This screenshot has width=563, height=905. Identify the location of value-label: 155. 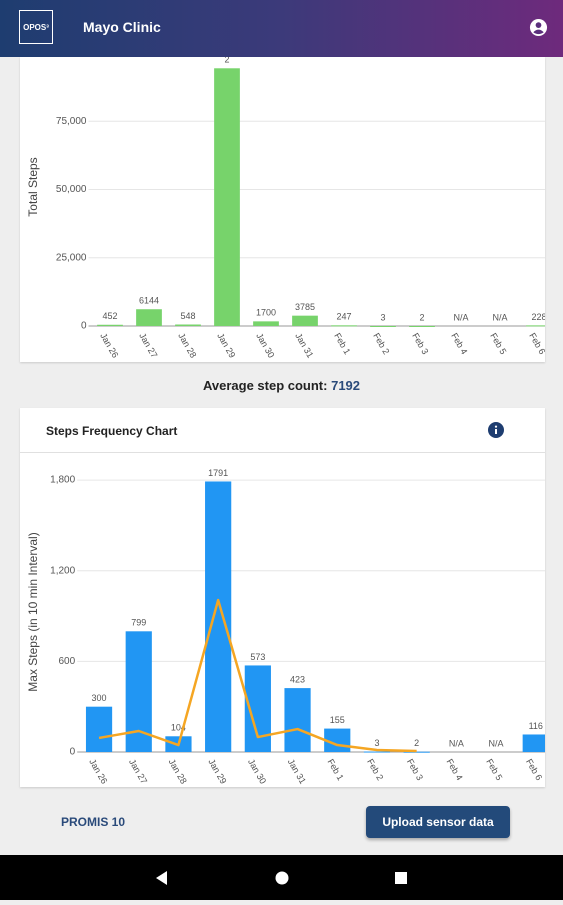
(337, 720).